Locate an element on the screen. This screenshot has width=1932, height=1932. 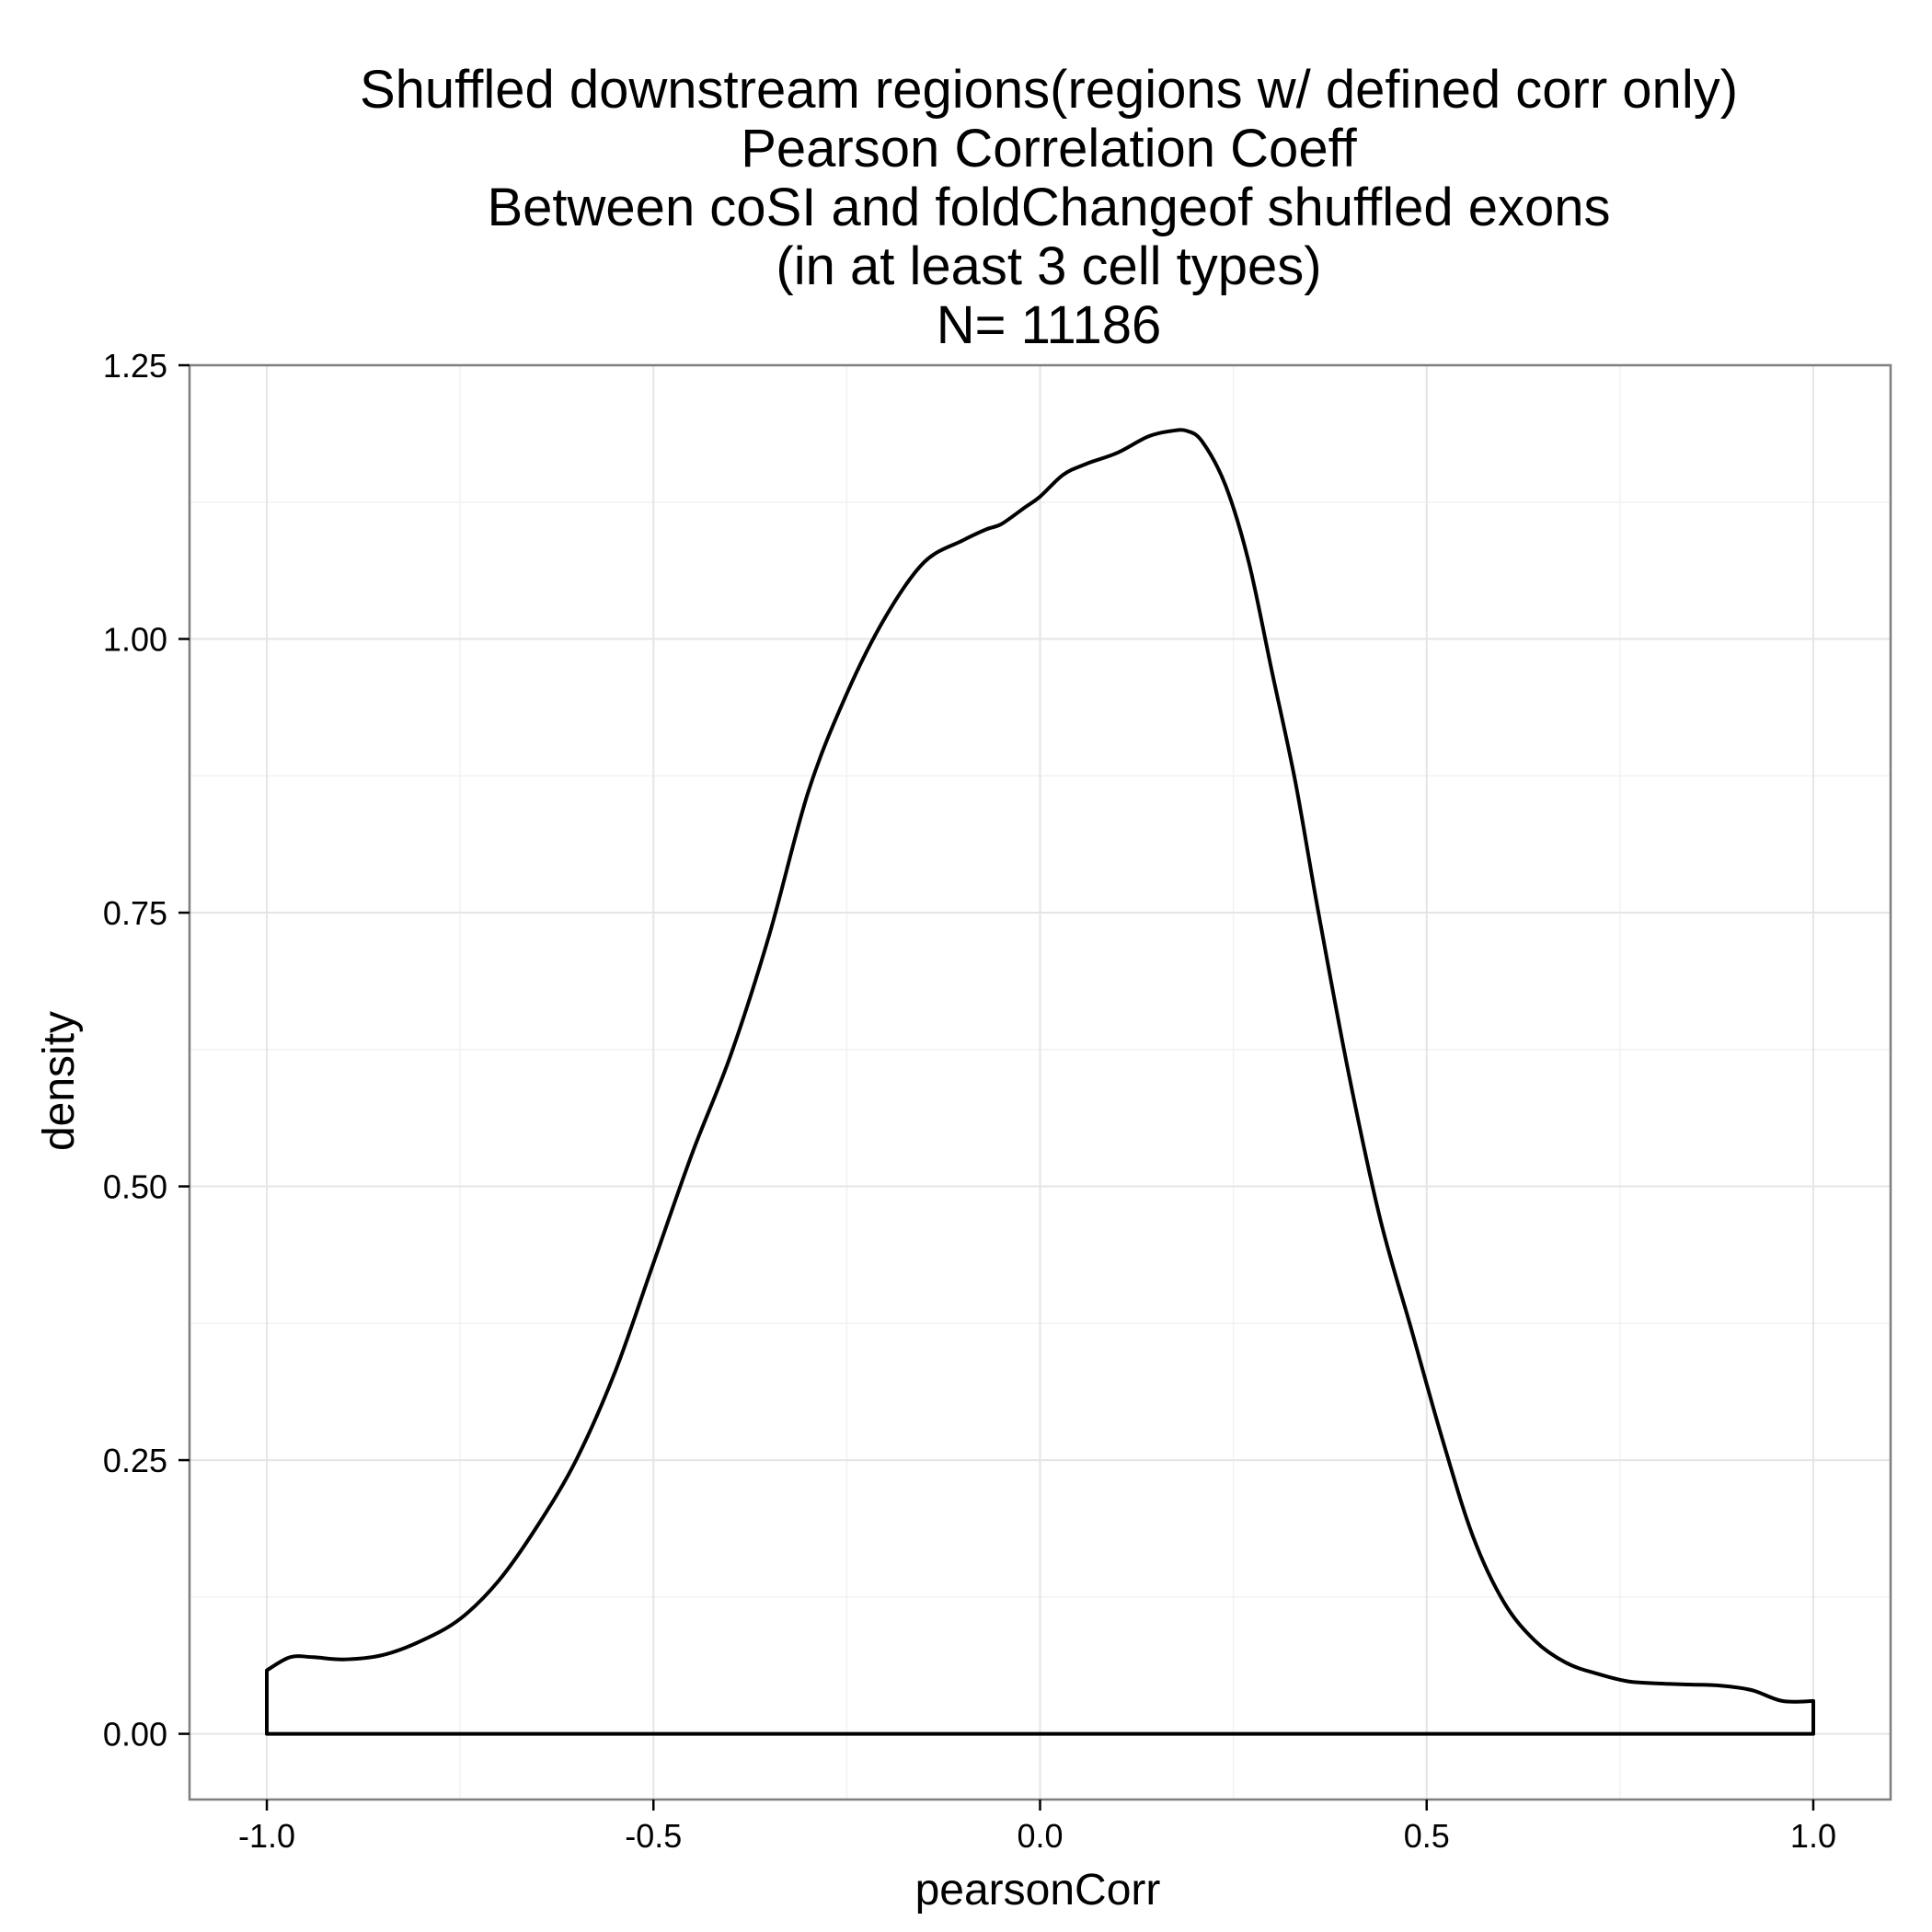
x-tick-label: -1.0 is located at coordinates (266, 1836).